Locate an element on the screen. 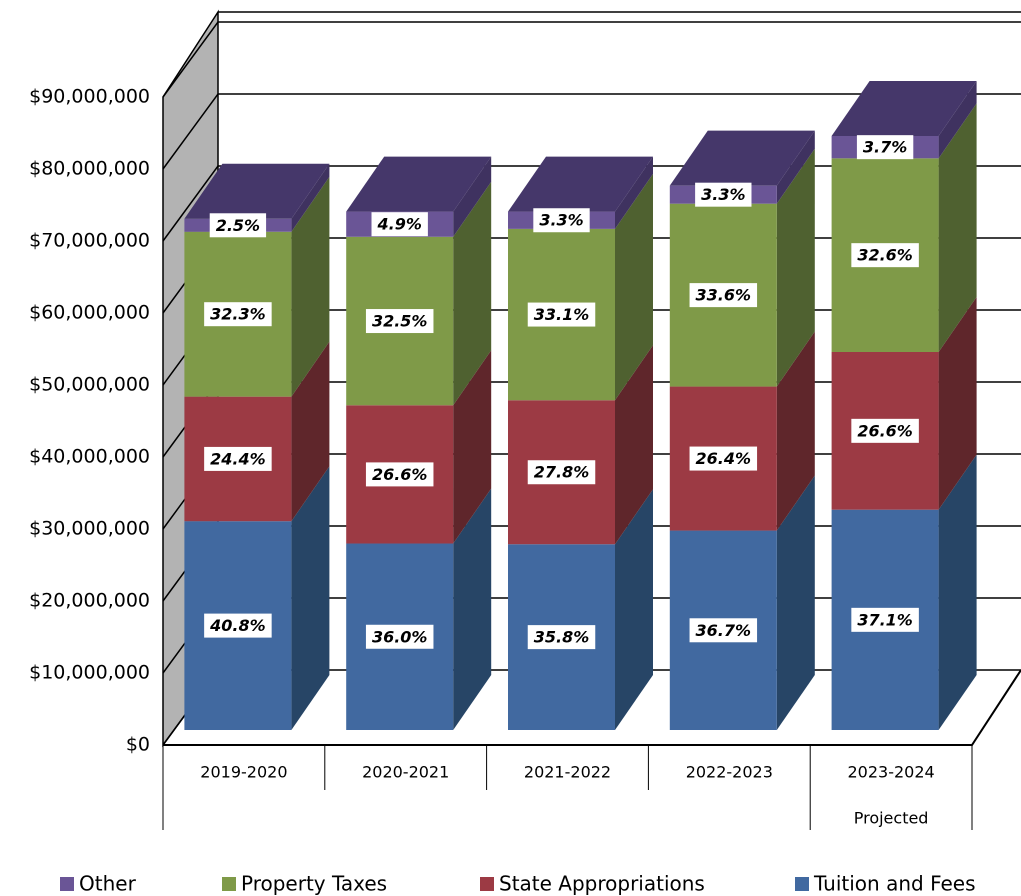 The height and width of the screenshot is (896, 1021). x-tick-label: 2019-2020 is located at coordinates (243, 772).